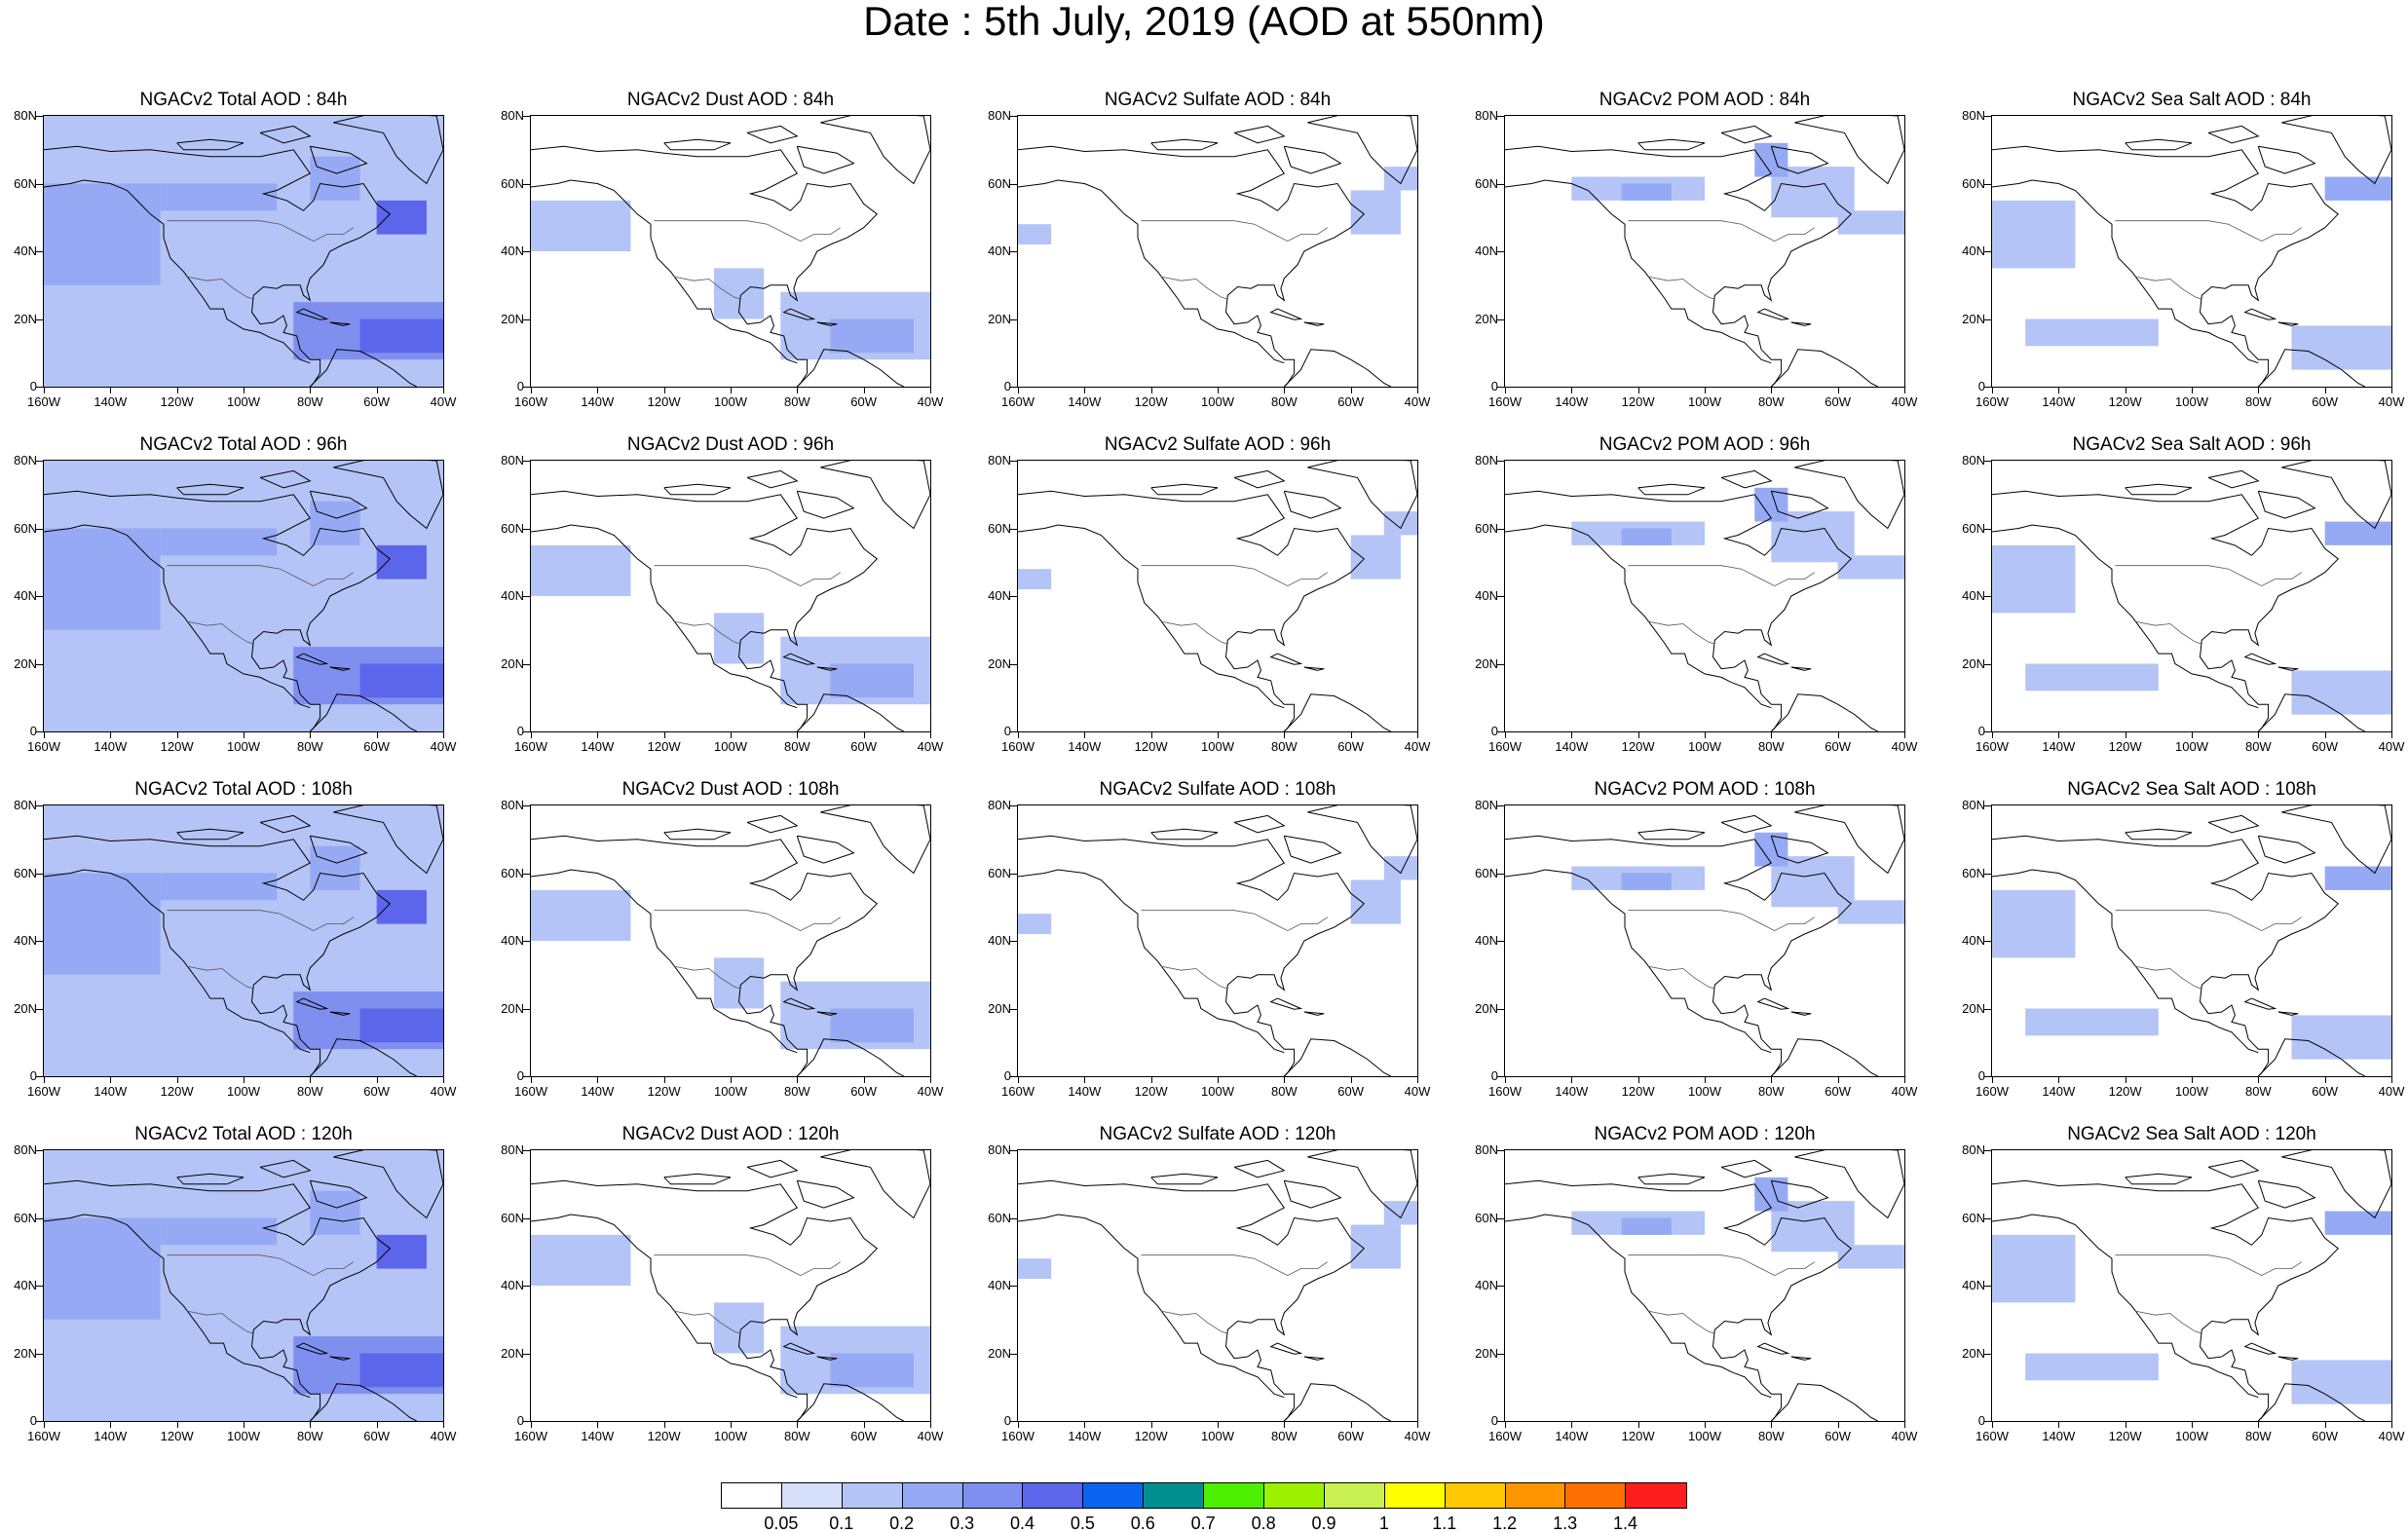 This screenshot has height=1533, width=2408. Describe the element at coordinates (2192, 445) in the screenshot. I see `panel-title: NGACv2 Sea Salt AOD : 96h` at that location.